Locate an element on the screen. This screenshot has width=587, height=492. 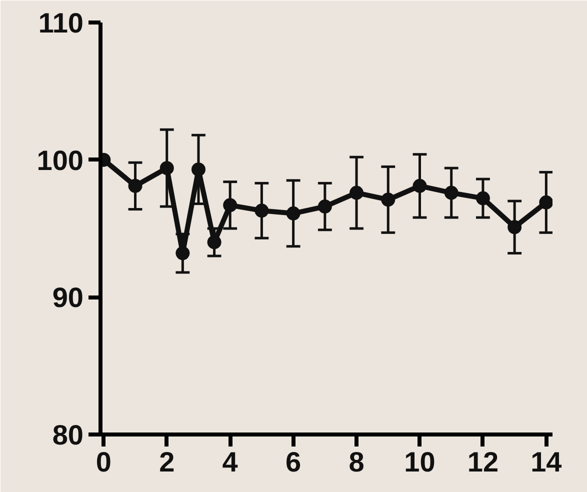
x-tick-label: 8 is located at coordinates (356, 462).